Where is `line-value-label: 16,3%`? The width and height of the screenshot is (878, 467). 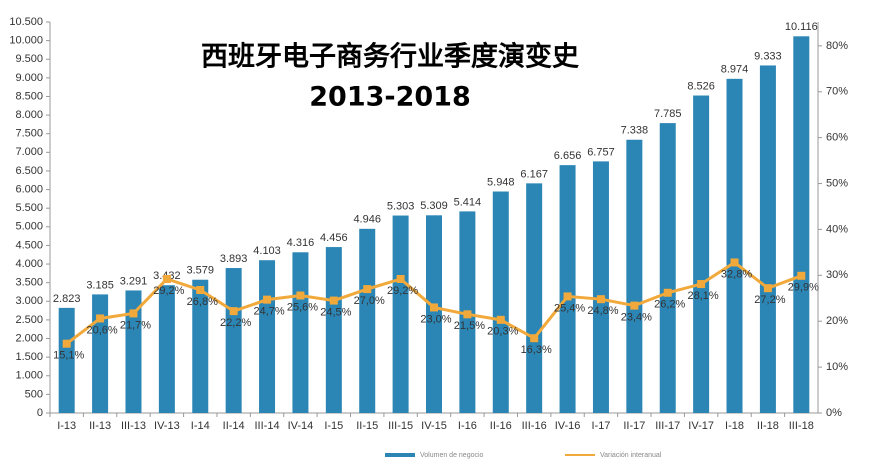
line-value-label: 16,3% is located at coordinates (536, 350).